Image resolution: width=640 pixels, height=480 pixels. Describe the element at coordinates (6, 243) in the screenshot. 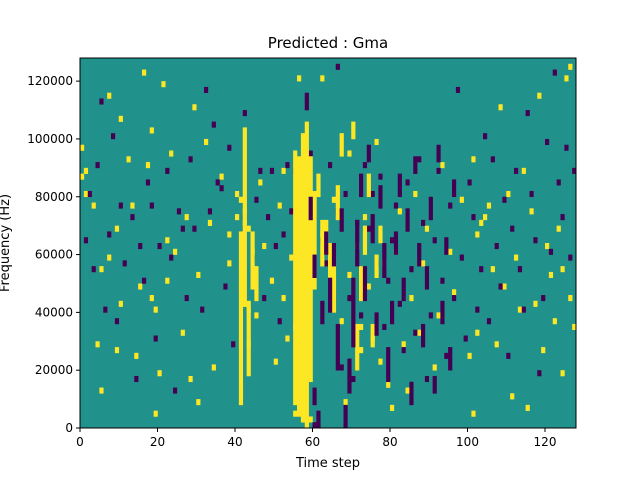

I see `y-axis-label: Frequency (Hz)` at that location.